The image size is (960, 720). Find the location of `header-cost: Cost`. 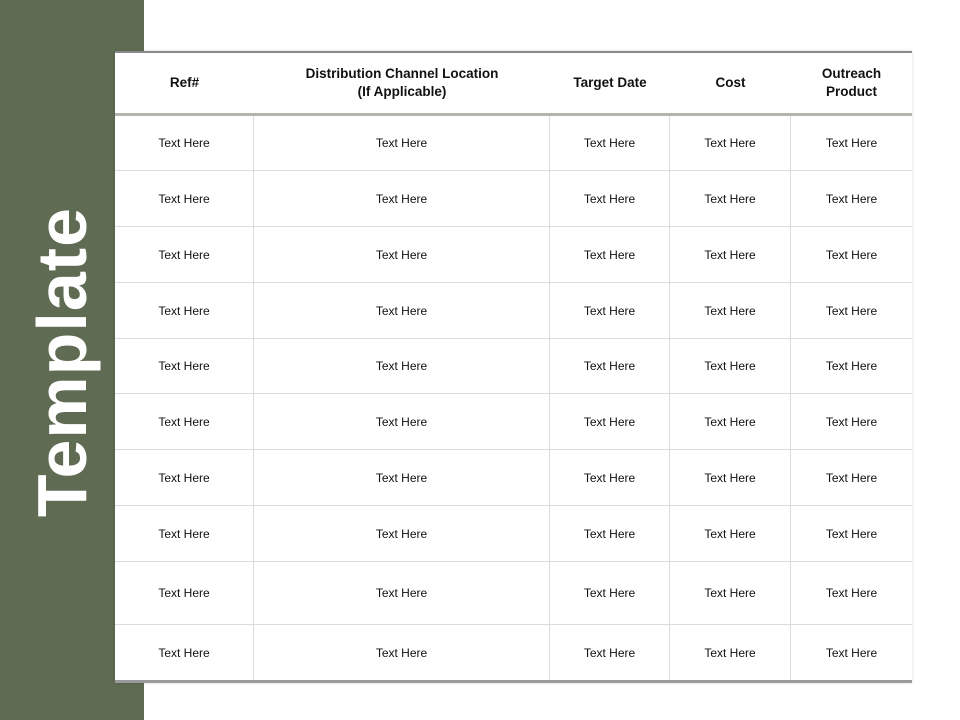

header-cost: Cost is located at coordinates (730, 82).